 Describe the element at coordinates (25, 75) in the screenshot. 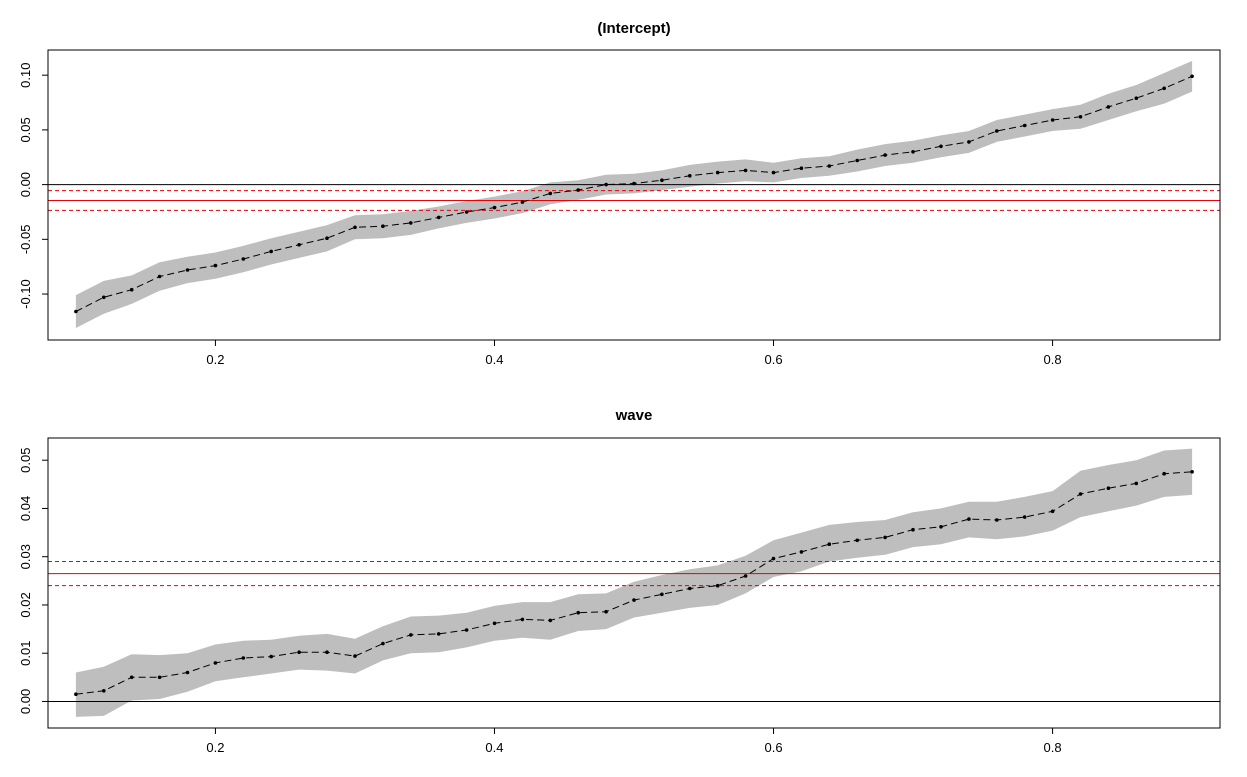

I see `y-tick-label: 0.10` at that location.